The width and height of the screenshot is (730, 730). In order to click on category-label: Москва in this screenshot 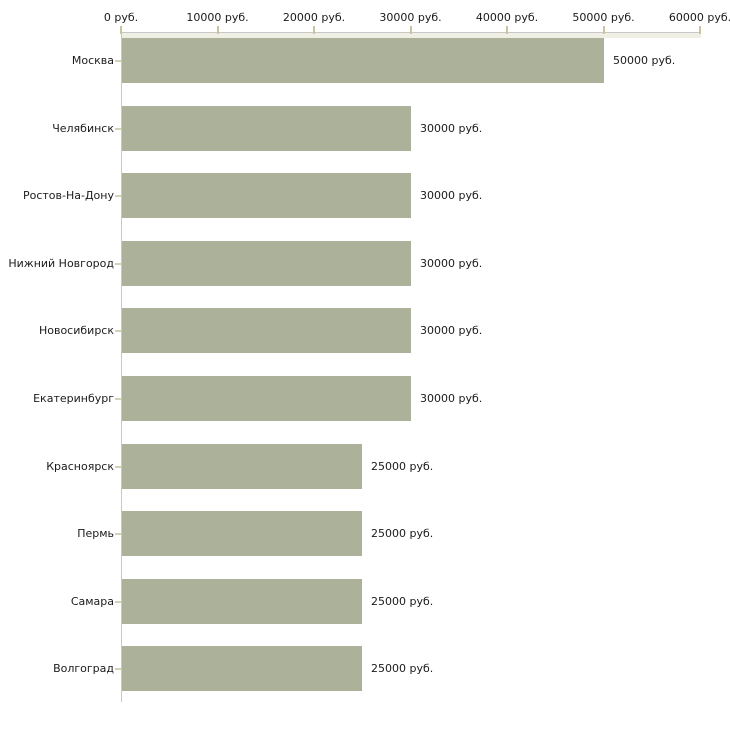, I will do `click(92, 60)`.